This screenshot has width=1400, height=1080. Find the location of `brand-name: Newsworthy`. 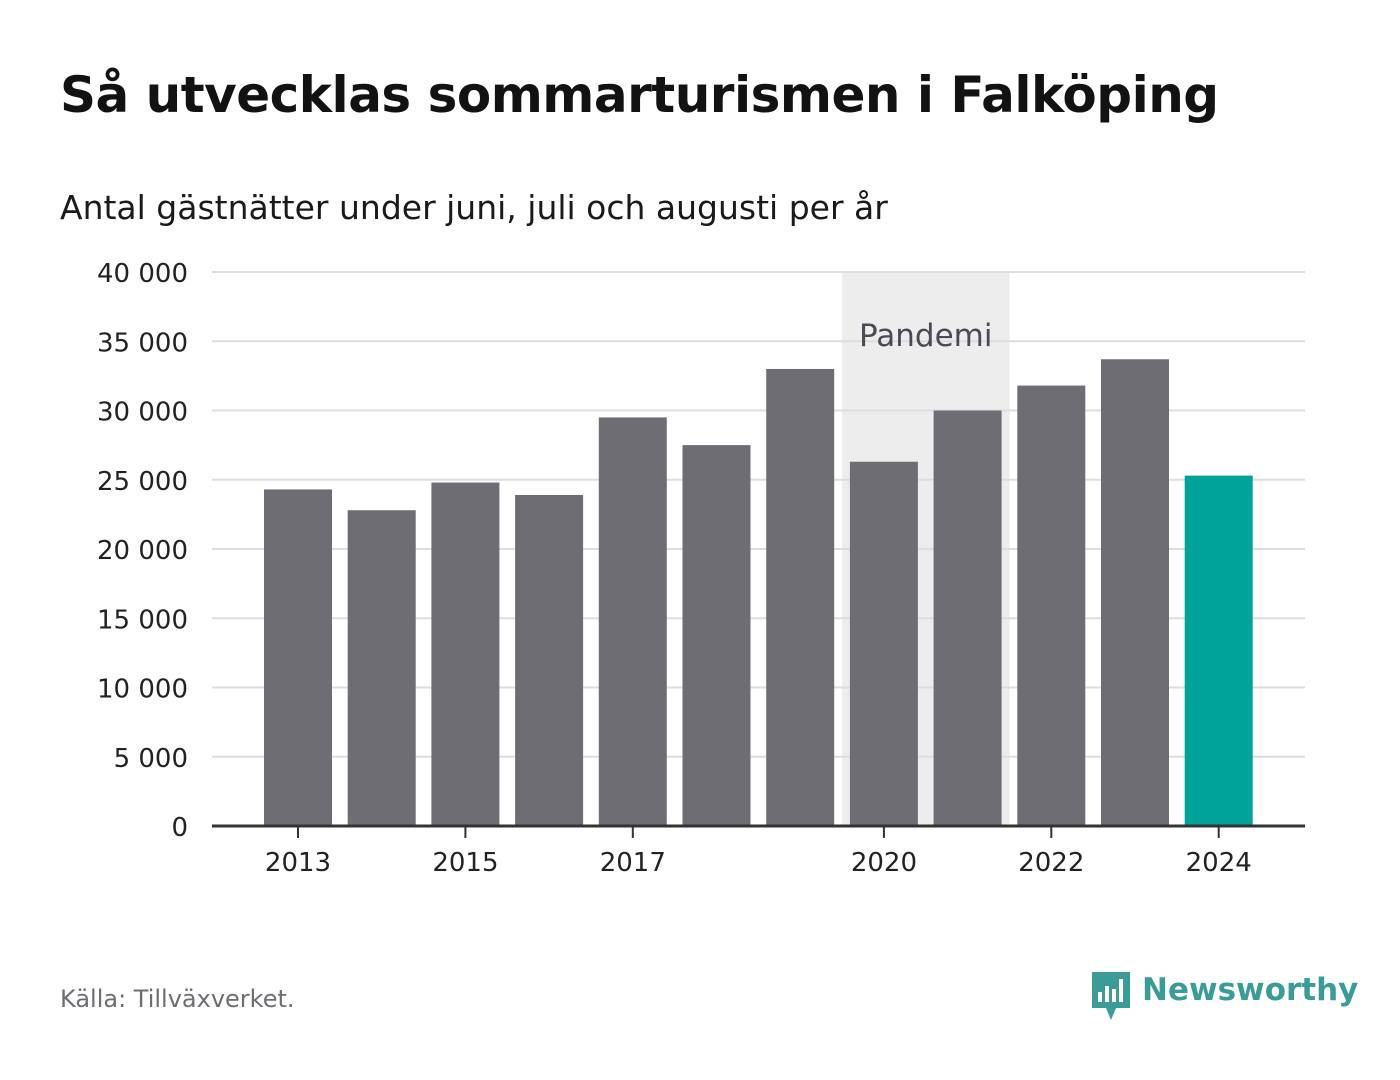

brand-name: Newsworthy is located at coordinates (1250, 990).